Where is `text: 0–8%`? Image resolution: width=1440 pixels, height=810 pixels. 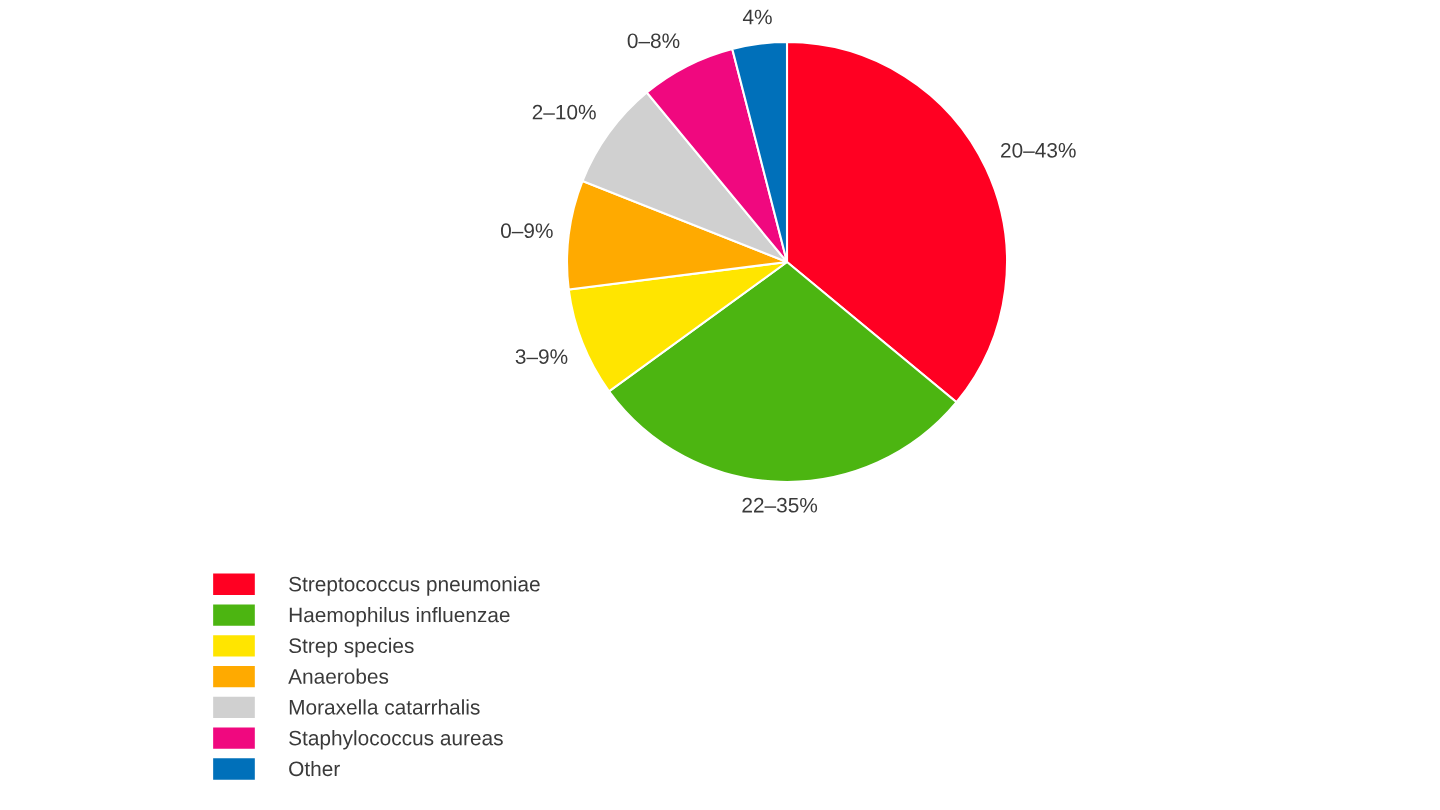
text: 0–8% is located at coordinates (653, 41).